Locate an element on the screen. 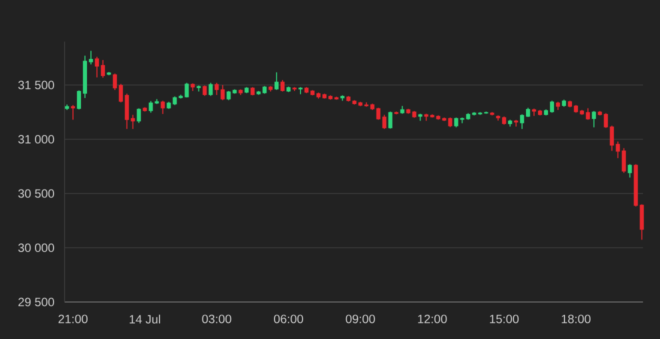 The height and width of the screenshot is (339, 660). y-tick-label: 31 500 is located at coordinates (36, 85).